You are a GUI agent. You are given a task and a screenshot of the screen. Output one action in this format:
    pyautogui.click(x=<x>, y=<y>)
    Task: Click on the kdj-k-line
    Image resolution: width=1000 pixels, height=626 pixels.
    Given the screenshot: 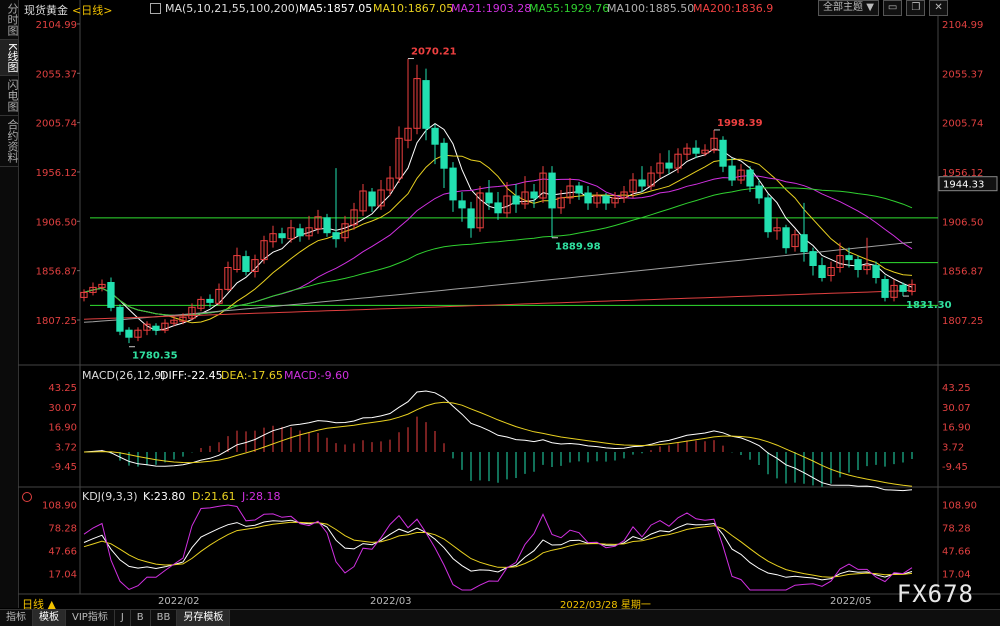 What is the action you would take?
    pyautogui.click(x=498, y=550)
    